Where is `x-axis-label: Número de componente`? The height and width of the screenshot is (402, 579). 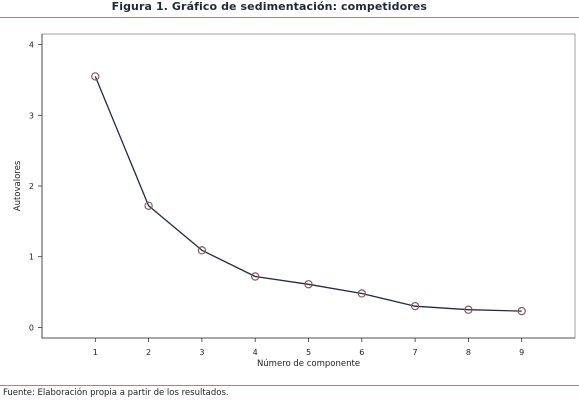 x-axis-label: Número de componente is located at coordinates (308, 364).